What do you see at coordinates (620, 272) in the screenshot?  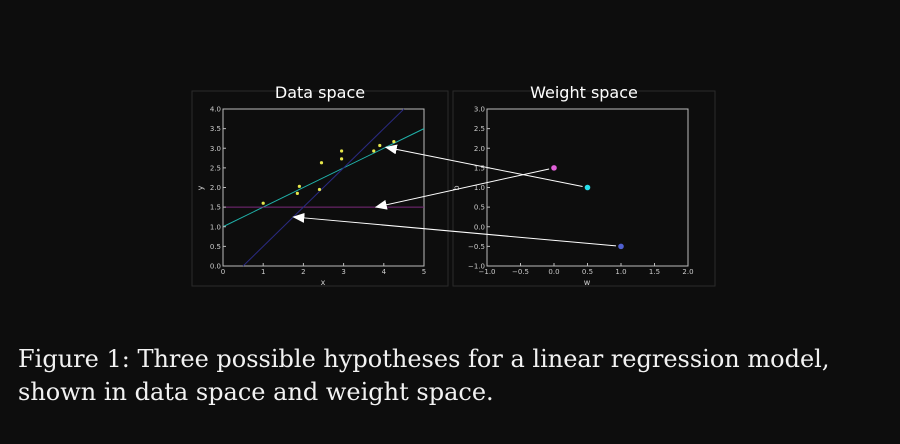 I see `weight-space-x-tick-label: 1.0` at bounding box center [620, 272].